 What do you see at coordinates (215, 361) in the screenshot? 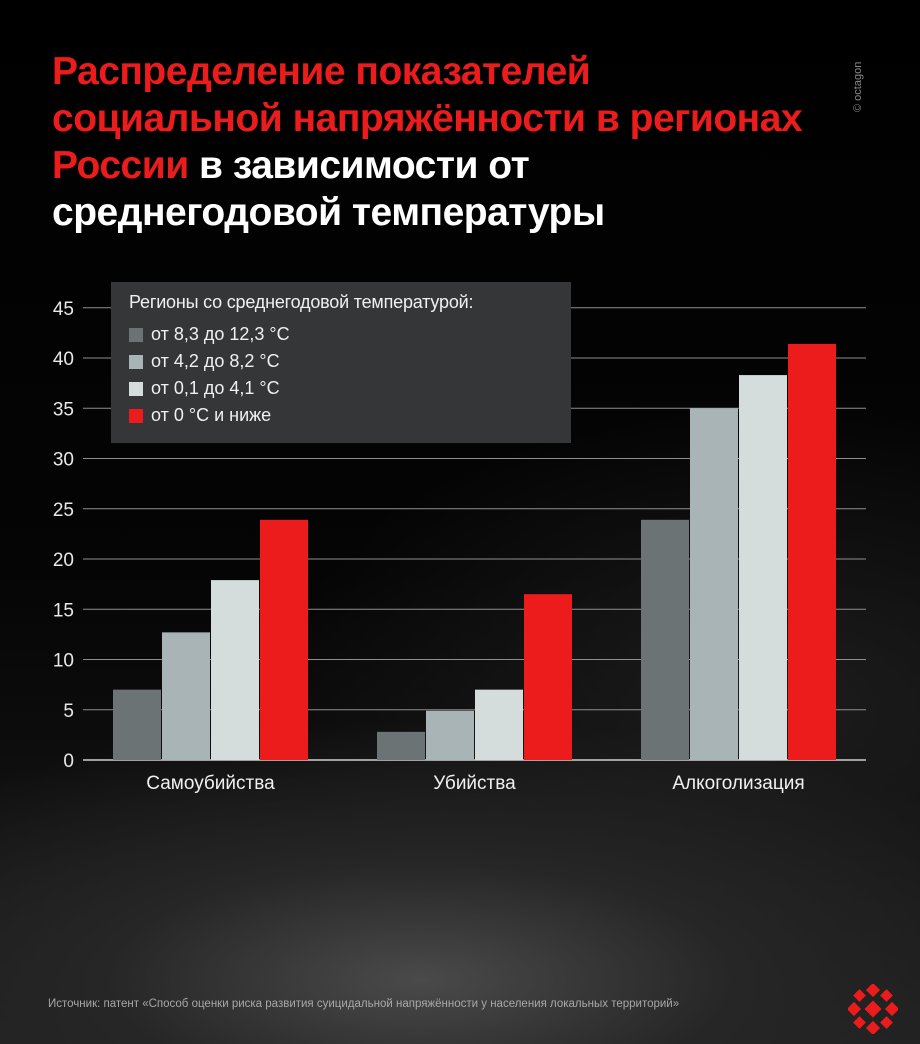
I see `legend-label: от 4,2 до 8,2 °С` at bounding box center [215, 361].